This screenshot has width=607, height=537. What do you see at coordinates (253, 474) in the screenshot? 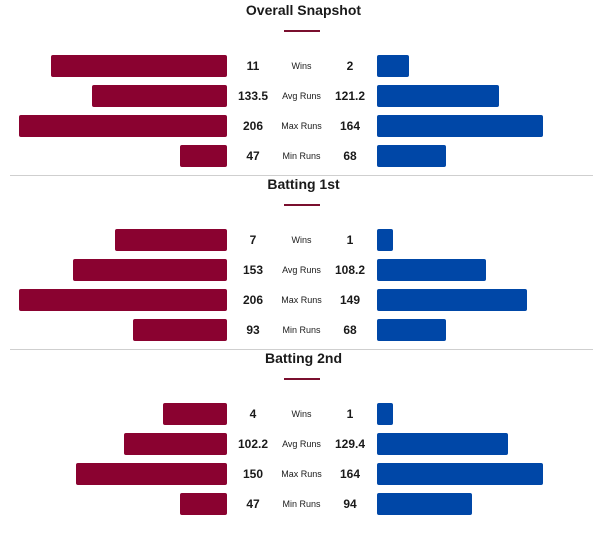
I see `value-team-a: 150` at bounding box center [253, 474].